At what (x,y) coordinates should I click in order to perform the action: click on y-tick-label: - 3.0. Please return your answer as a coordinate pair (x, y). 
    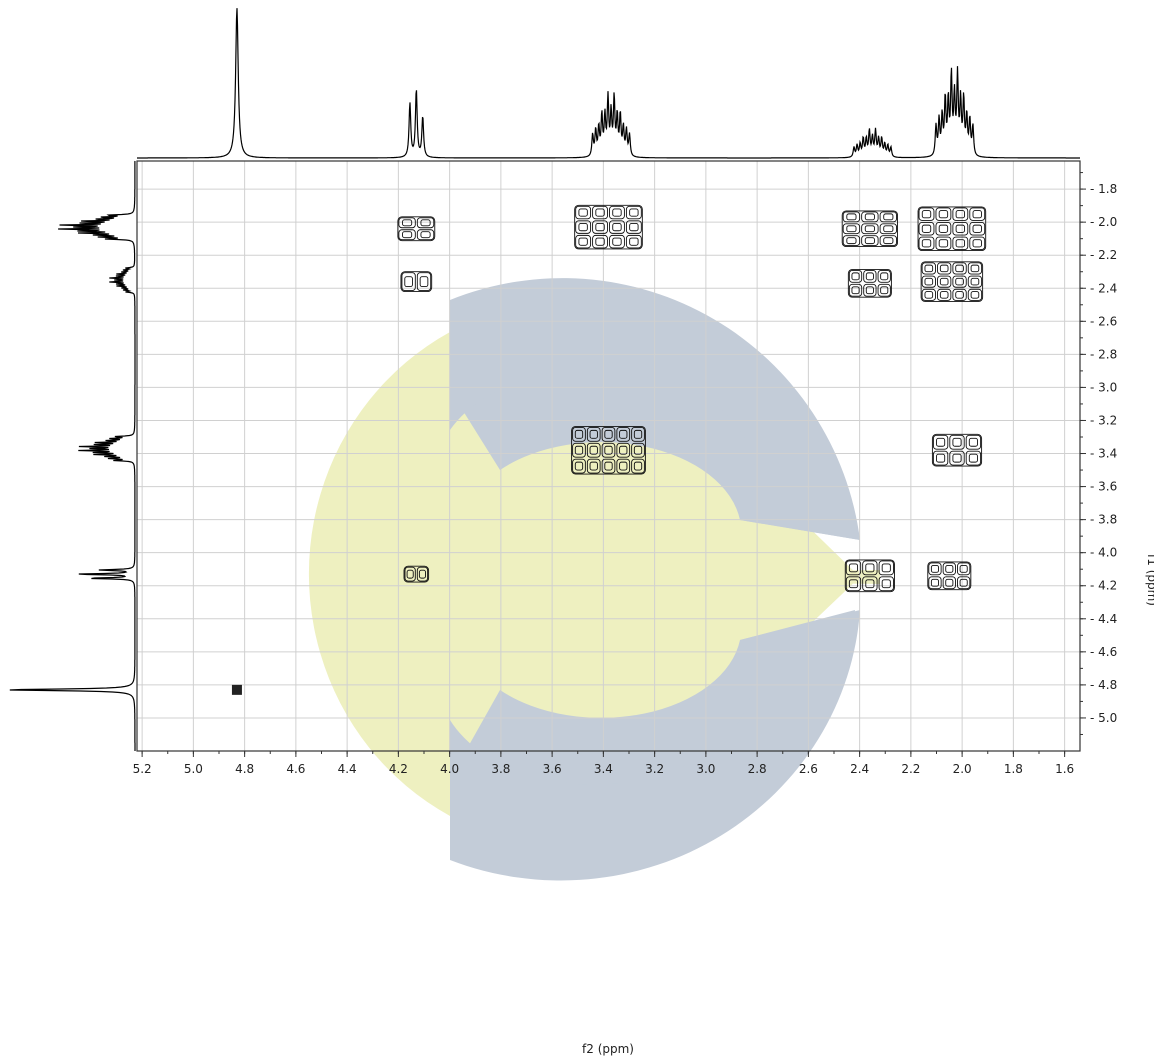
    Looking at the image, I should click on (1103, 387).